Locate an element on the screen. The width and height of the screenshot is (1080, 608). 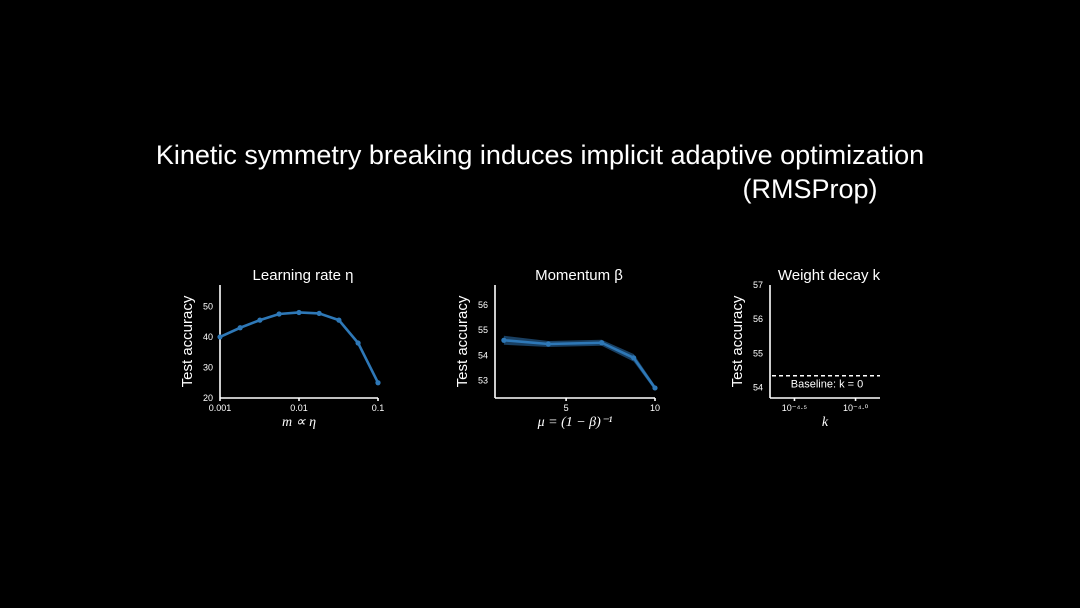
x-tick-label: 10 is located at coordinates (655, 408).